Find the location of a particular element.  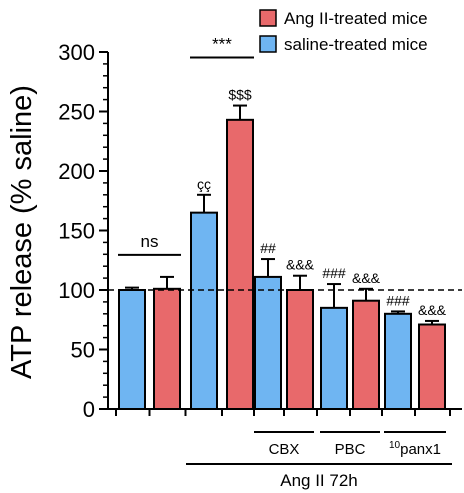

significance-label-8: &&& is located at coordinates (366, 278).